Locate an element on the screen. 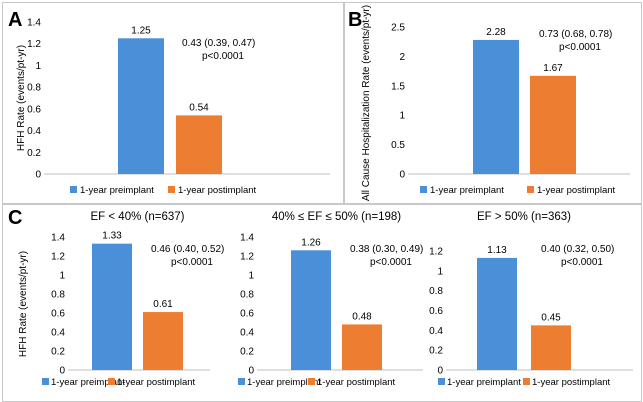  y-tick-label: 2.5 is located at coordinates (398, 28).